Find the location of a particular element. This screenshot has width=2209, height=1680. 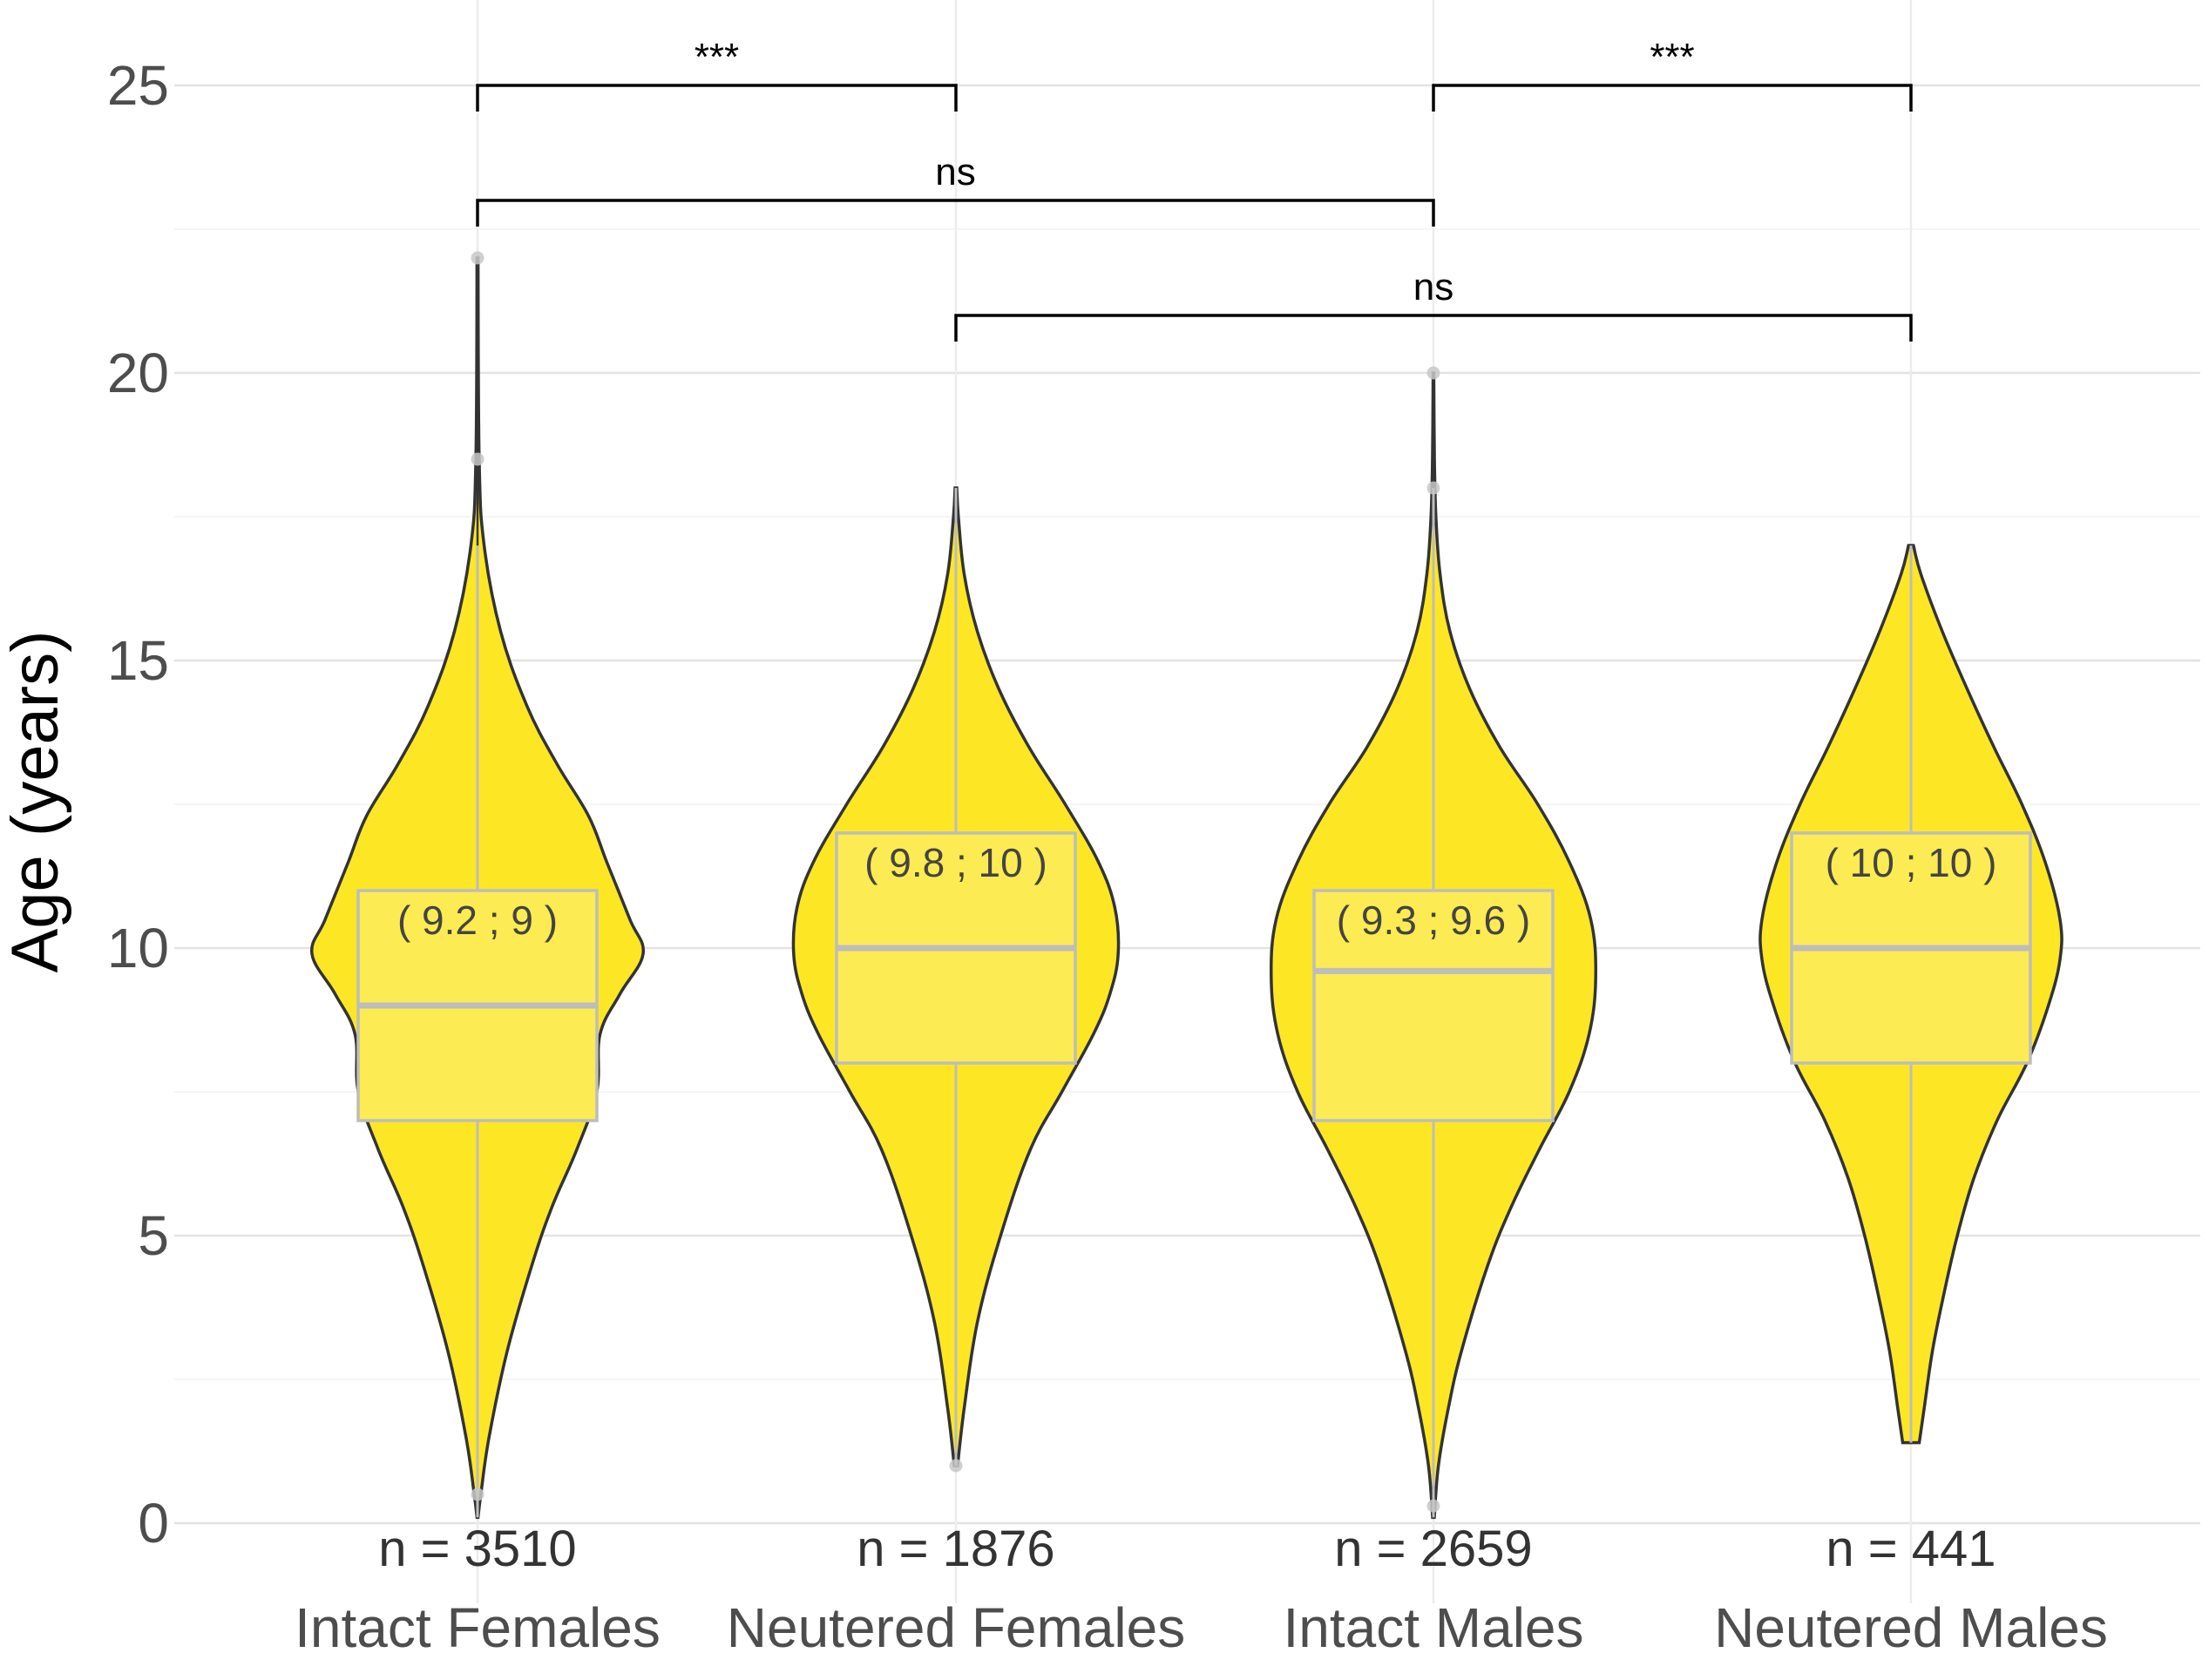

n-count-label: n = 1876 is located at coordinates (955, 1549).